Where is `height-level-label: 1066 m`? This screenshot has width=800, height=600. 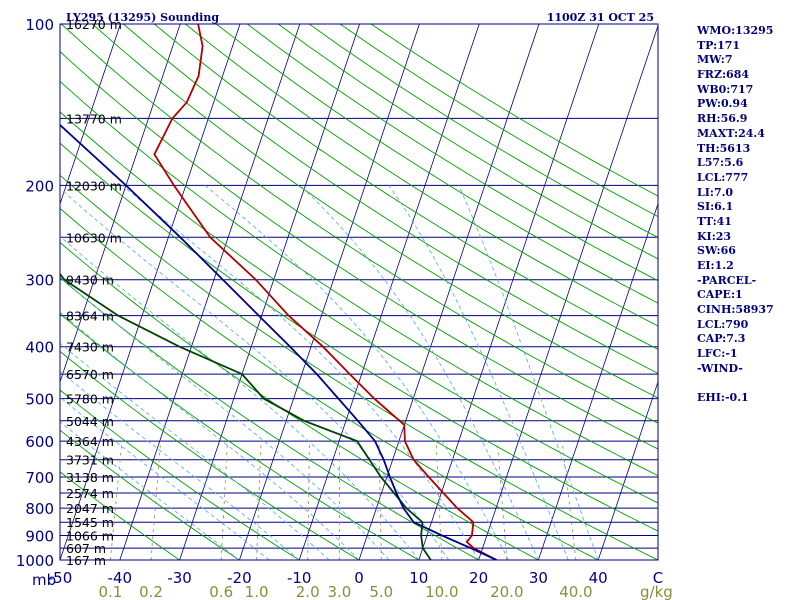
height-level-label: 1066 m is located at coordinates (90, 536).